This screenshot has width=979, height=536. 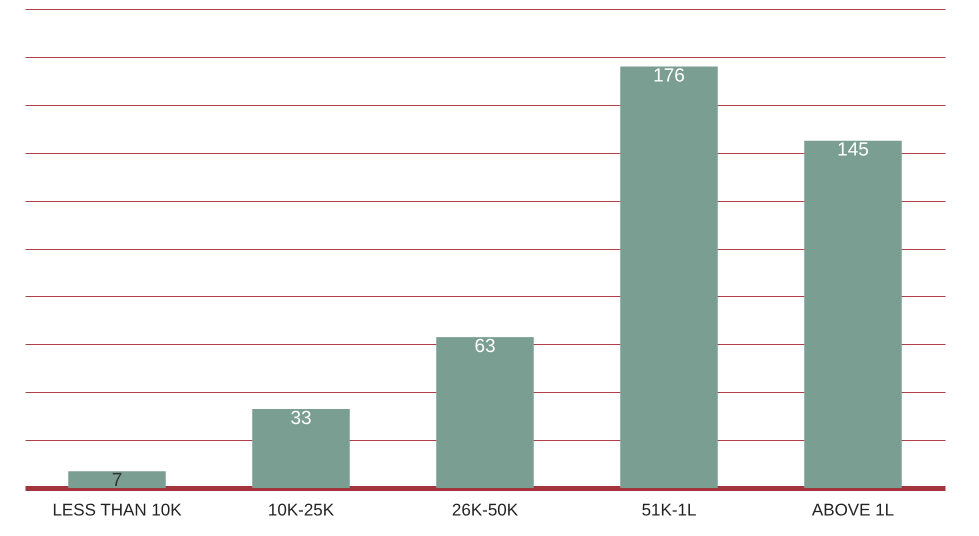 What do you see at coordinates (853, 150) in the screenshot?
I see `data-label: 145` at bounding box center [853, 150].